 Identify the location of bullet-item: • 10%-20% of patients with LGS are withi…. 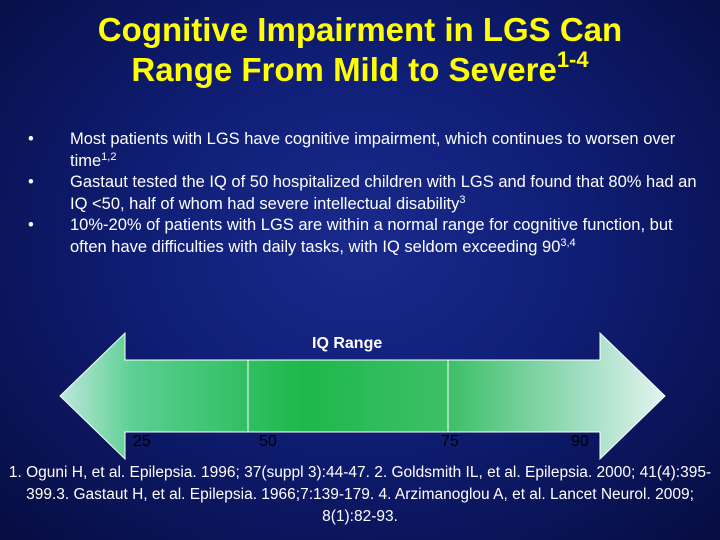
(363, 236).